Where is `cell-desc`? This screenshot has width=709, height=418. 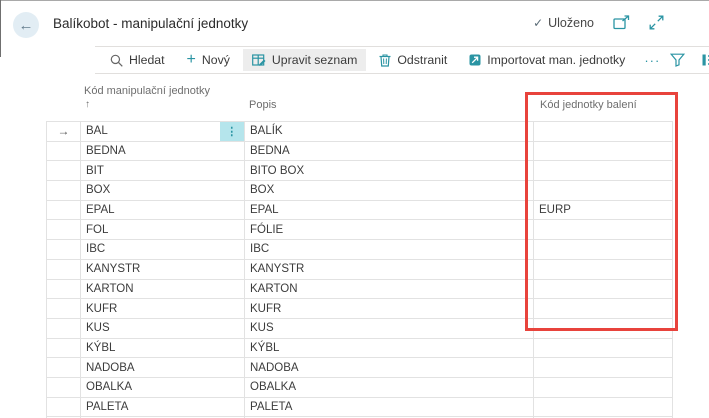 cell-desc is located at coordinates (389, 417).